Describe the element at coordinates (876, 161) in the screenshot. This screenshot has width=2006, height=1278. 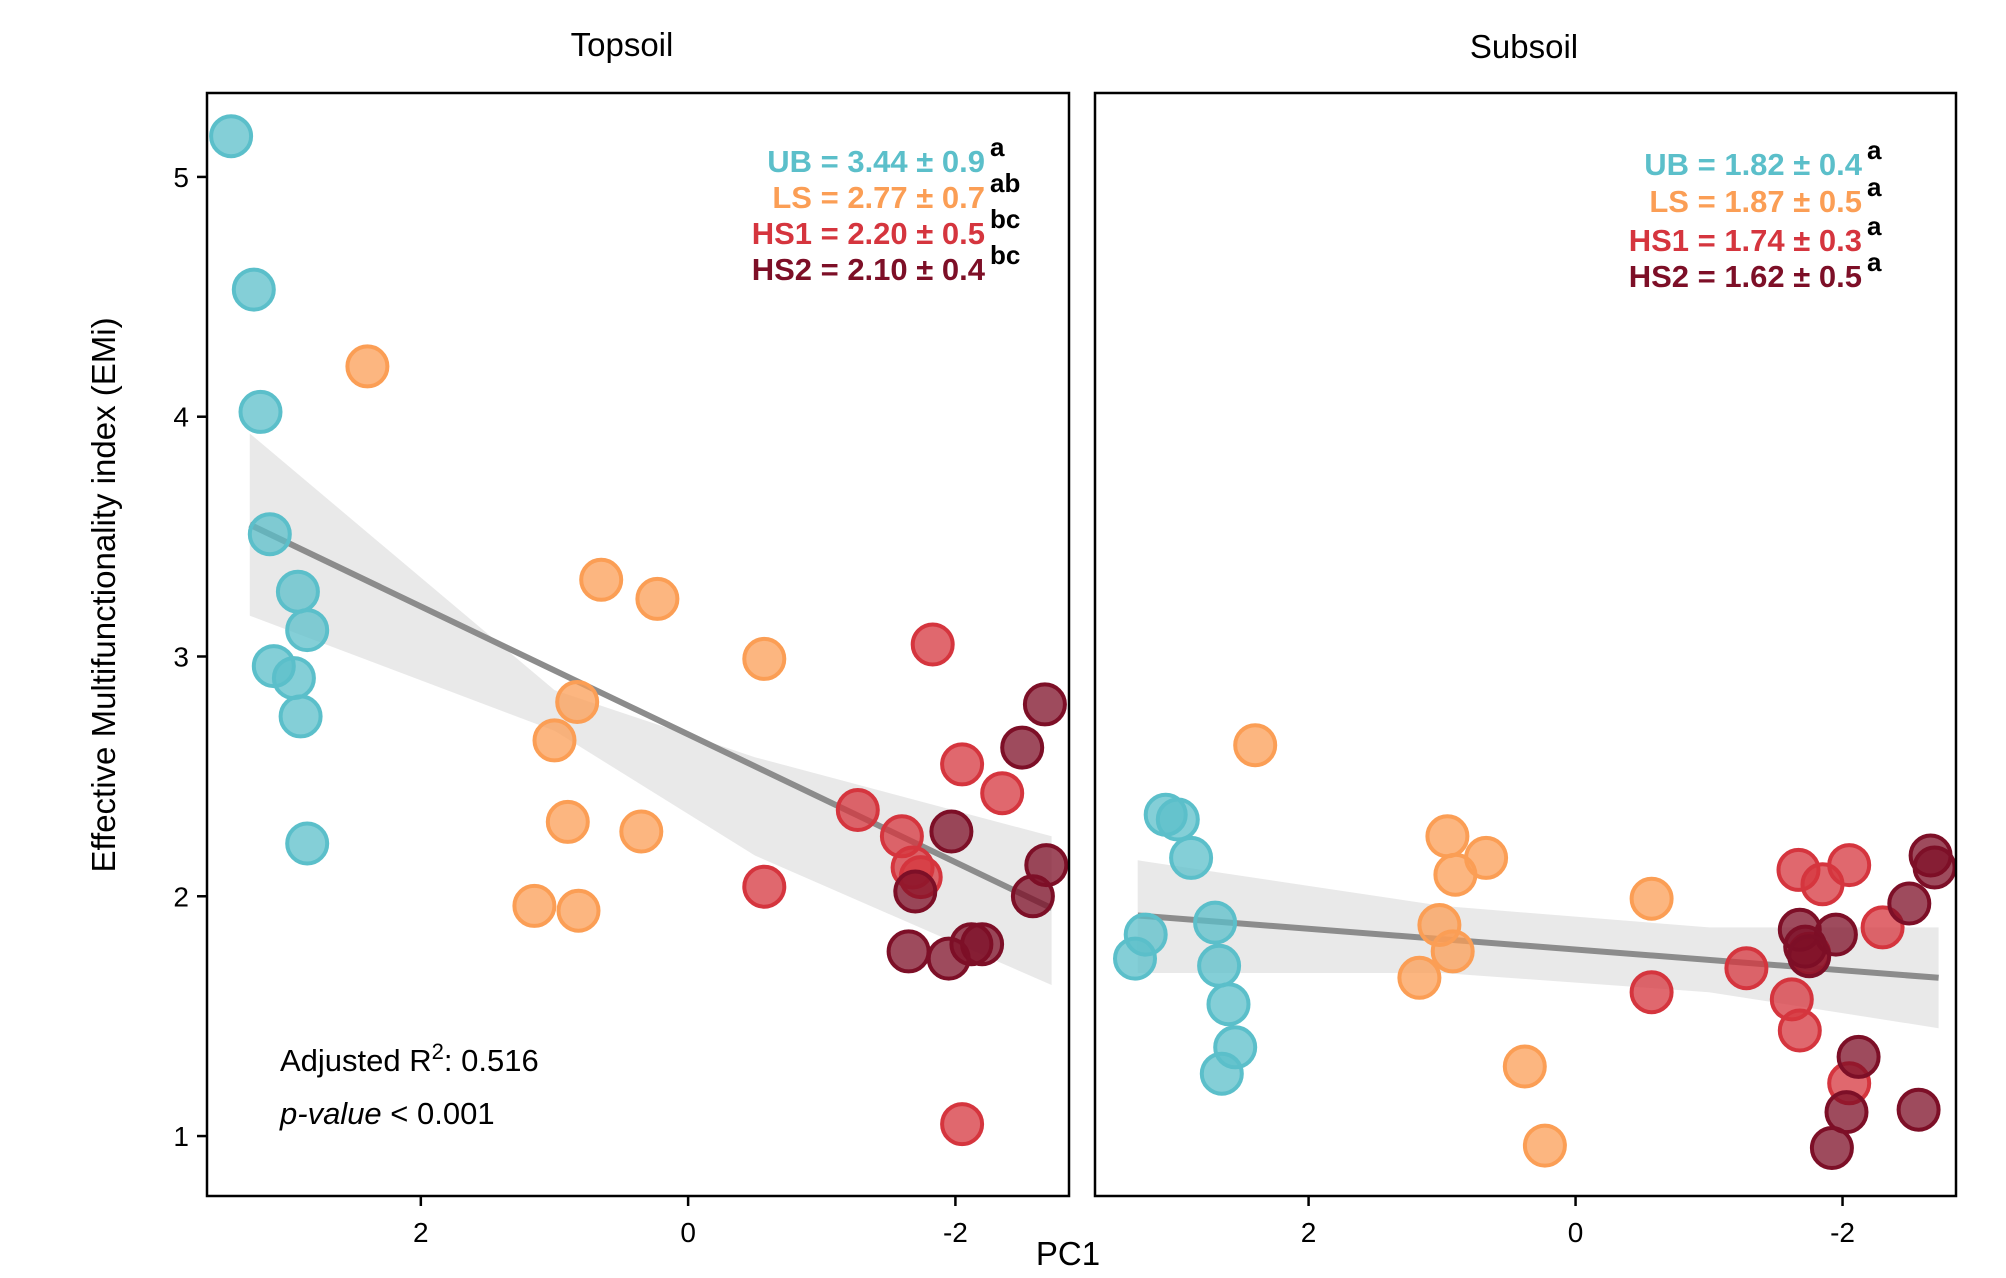
I see `topsoil-stat-ub: UB = 3.44 ± 0.9` at that location.